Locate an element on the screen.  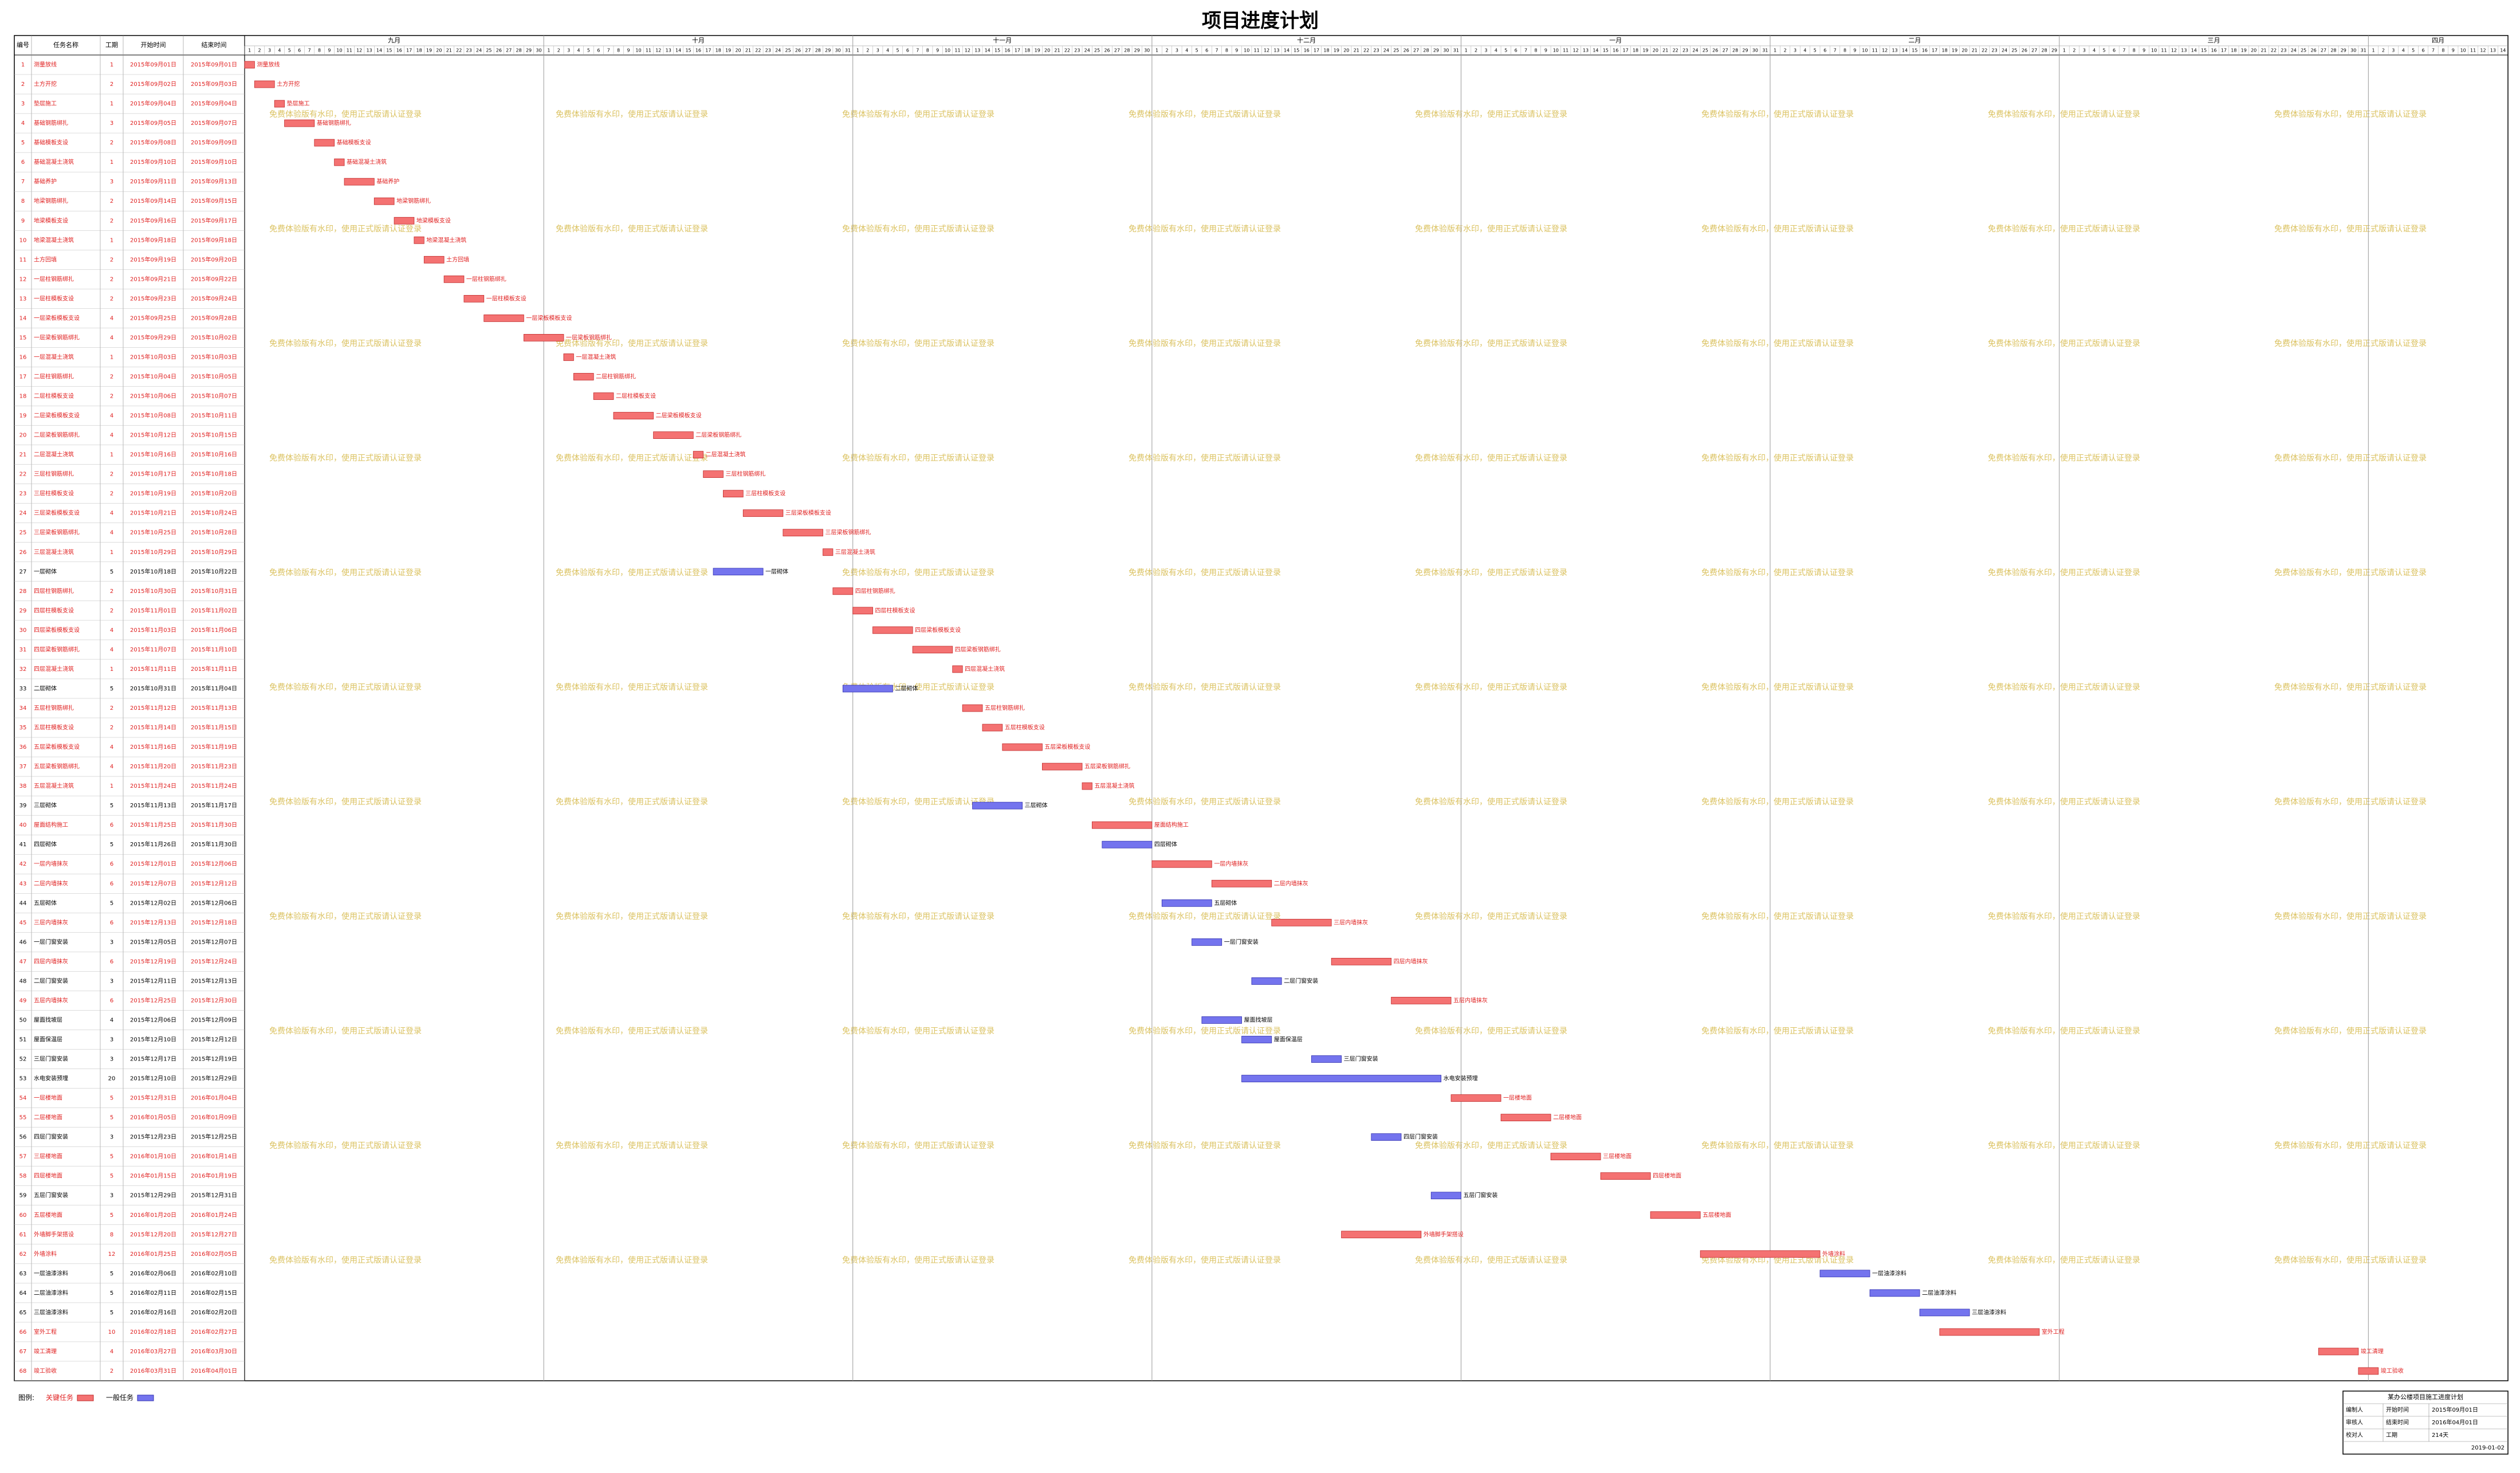
task-bar-label: 五层柱钢筋绑扎 is located at coordinates (1005, 708).